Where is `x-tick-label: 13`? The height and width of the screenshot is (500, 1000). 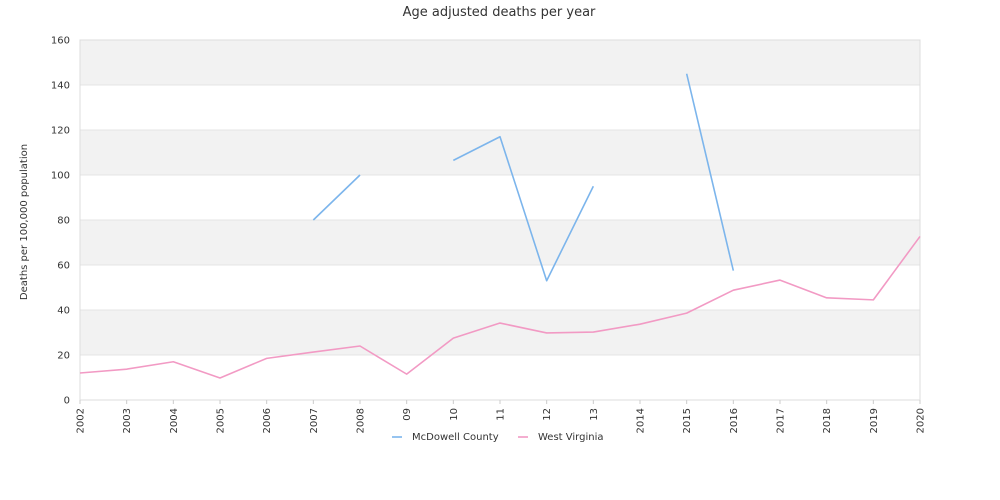
x-tick-label: 13 is located at coordinates (594, 414).